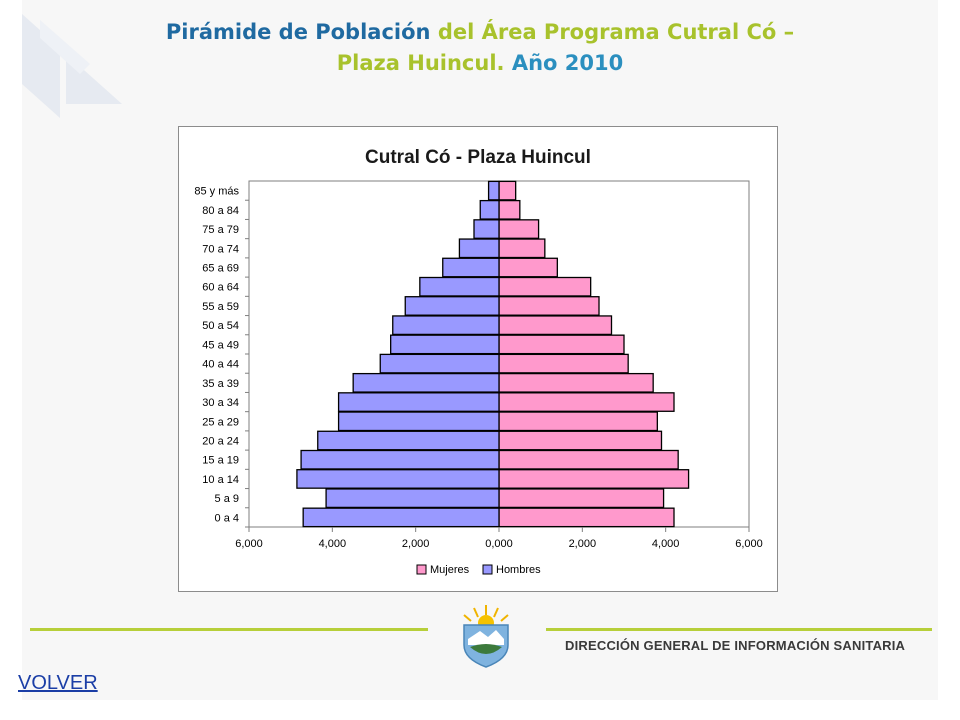 This screenshot has height=720, width=960. I want to click on arrow-watermark-icon, so click(72, 66).